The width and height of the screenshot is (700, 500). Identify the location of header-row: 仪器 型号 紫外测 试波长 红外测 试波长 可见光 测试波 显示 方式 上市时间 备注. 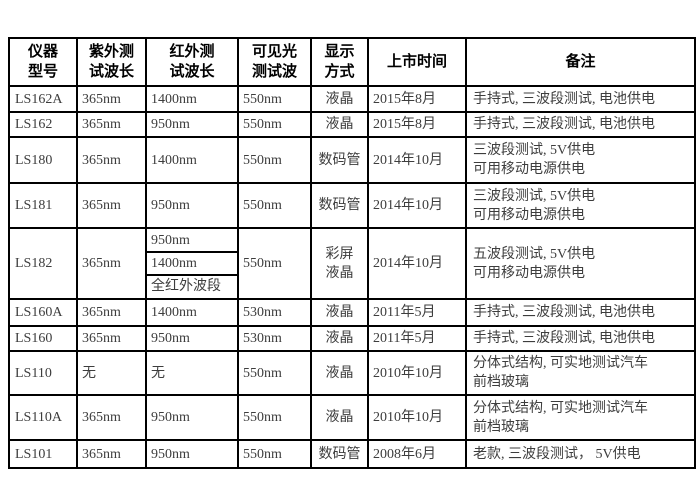
(352, 62).